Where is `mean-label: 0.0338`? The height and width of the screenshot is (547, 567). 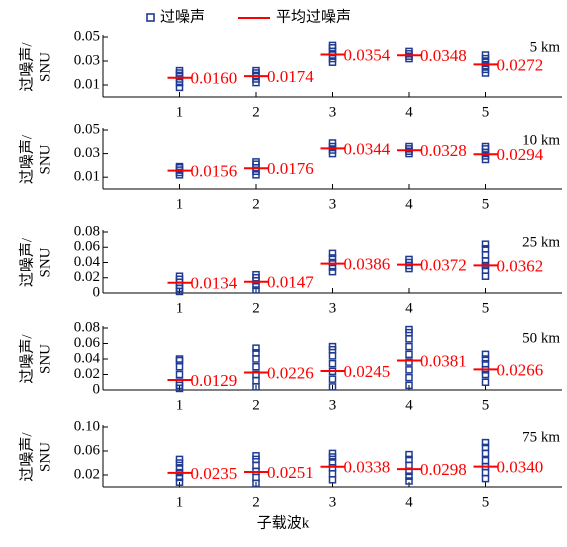
mean-label: 0.0338 is located at coordinates (367, 467).